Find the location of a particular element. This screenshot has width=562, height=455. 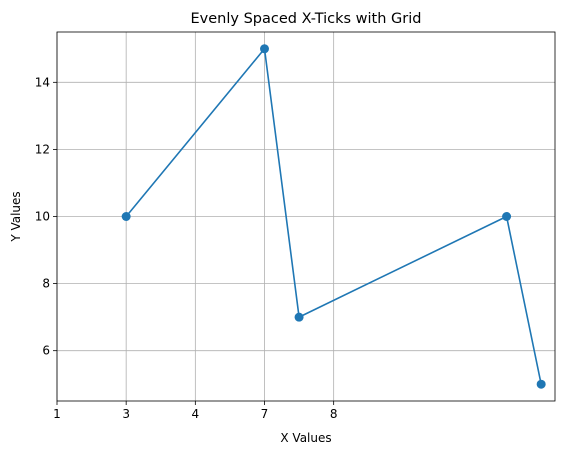

x-tick-label: 1 is located at coordinates (57, 414).